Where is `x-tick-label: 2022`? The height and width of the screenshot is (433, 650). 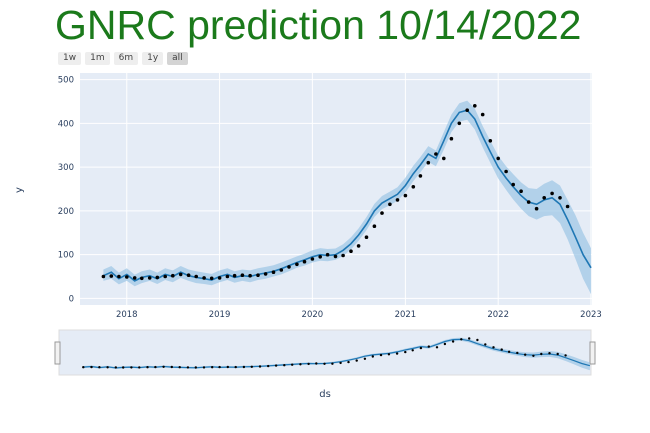 x-tick-label: 2022 is located at coordinates (498, 315).